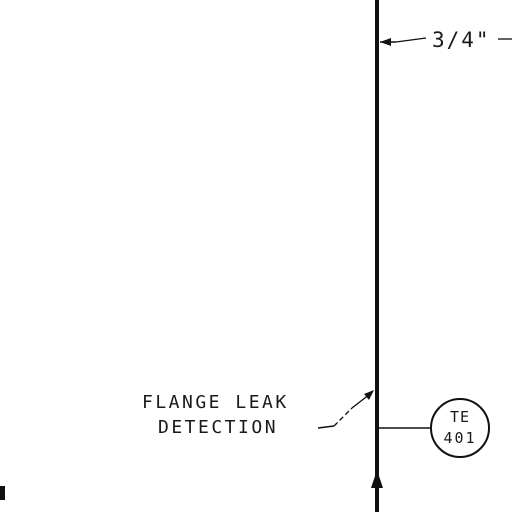 The width and height of the screenshot is (512, 512). What do you see at coordinates (460, 417) in the screenshot?
I see `instrument-tag-letters: TE` at bounding box center [460, 417].